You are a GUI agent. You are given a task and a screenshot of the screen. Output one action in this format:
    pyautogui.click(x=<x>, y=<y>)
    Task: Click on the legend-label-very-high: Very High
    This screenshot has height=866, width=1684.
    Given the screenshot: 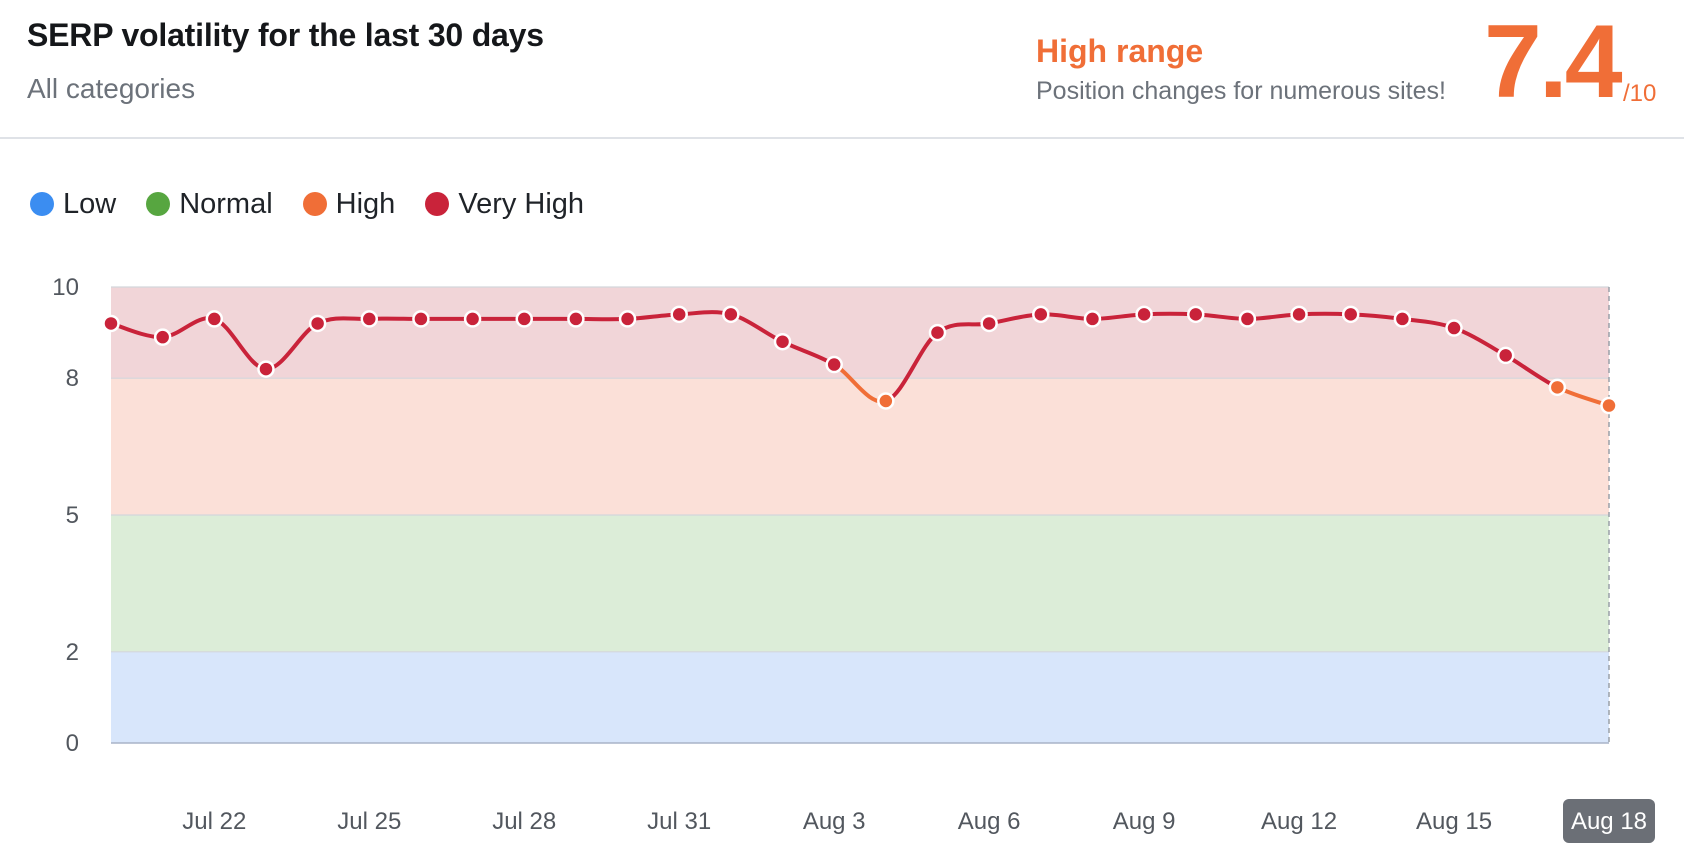 What is the action you would take?
    pyautogui.click(x=521, y=203)
    